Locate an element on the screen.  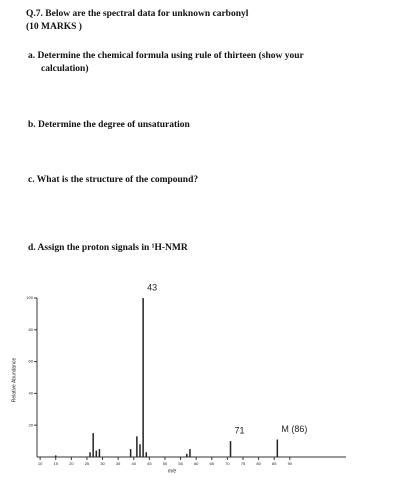
x-tick-label: 75 is located at coordinates (243, 463).